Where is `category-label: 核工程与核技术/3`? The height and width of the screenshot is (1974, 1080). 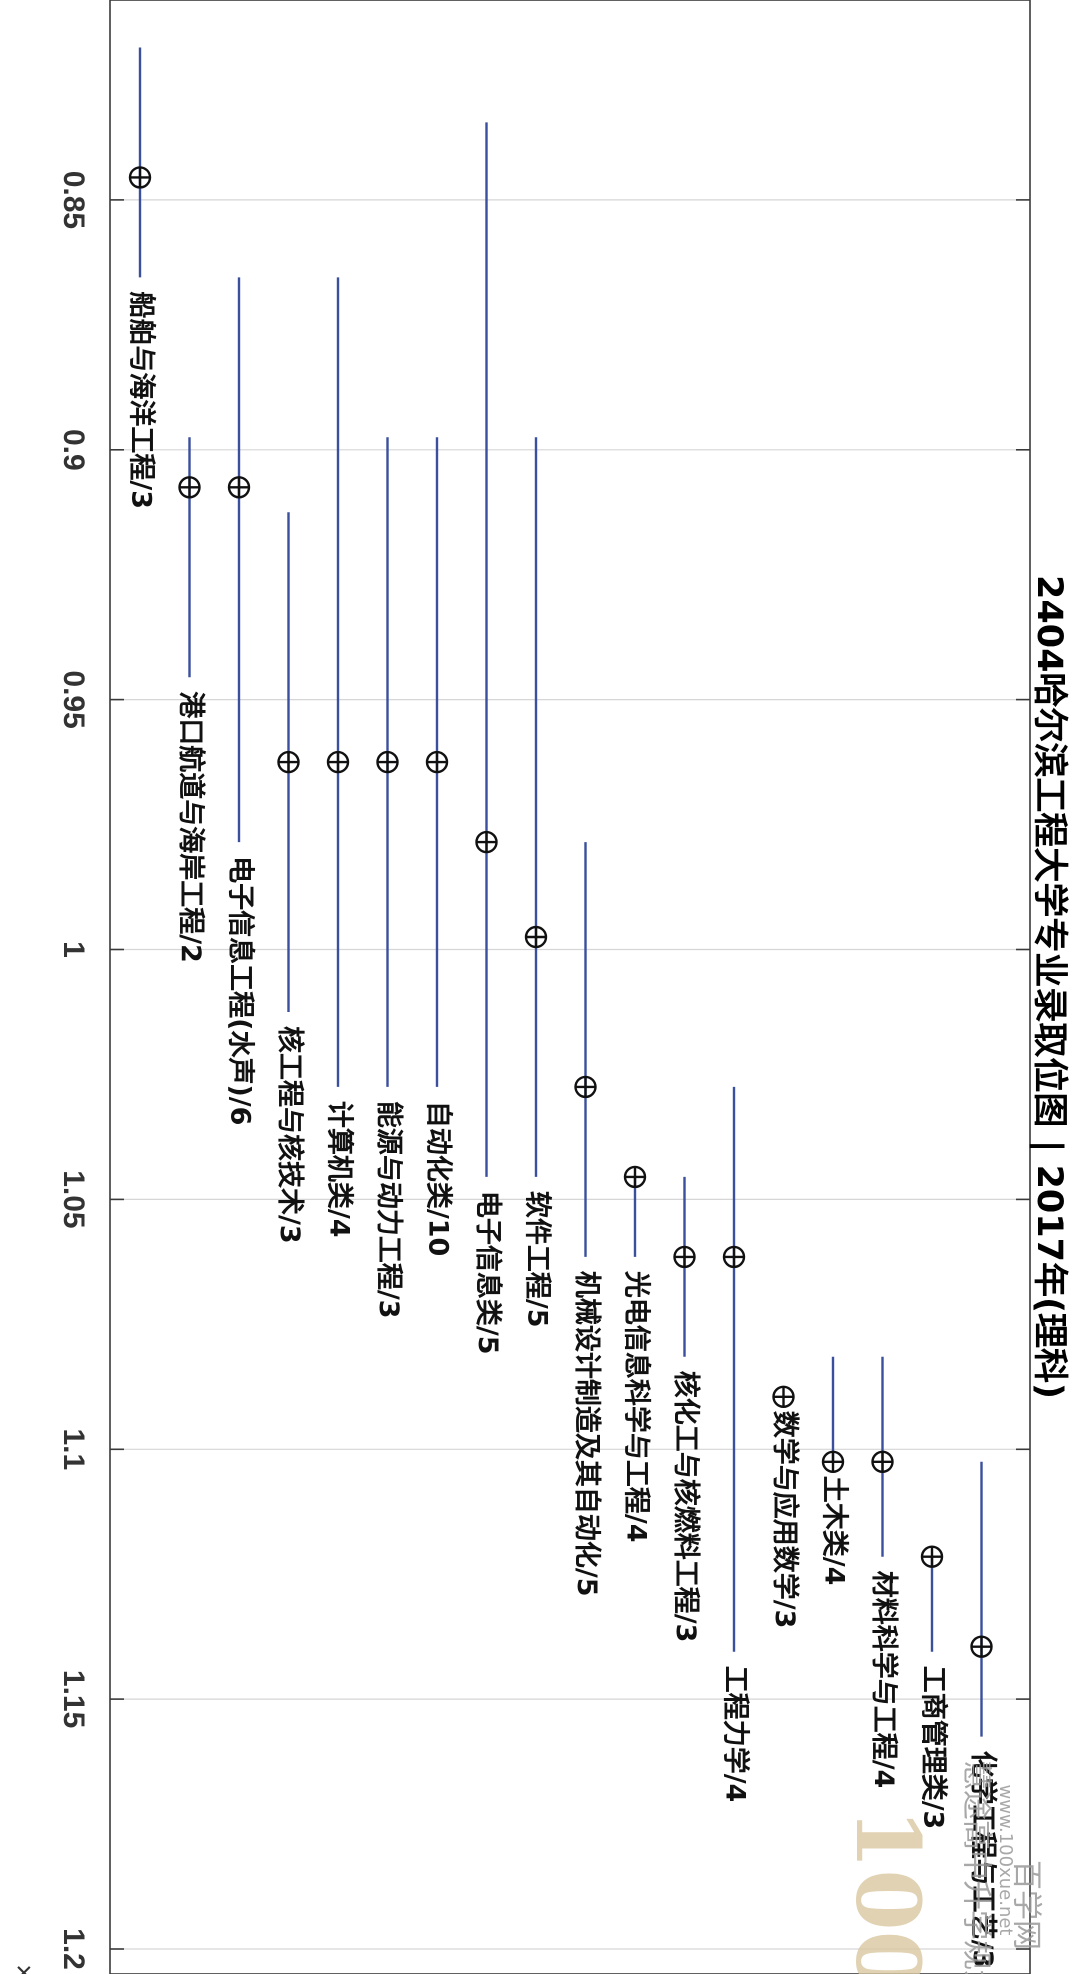
category-label: 核工程与核技术/3 is located at coordinates (290, 1135).